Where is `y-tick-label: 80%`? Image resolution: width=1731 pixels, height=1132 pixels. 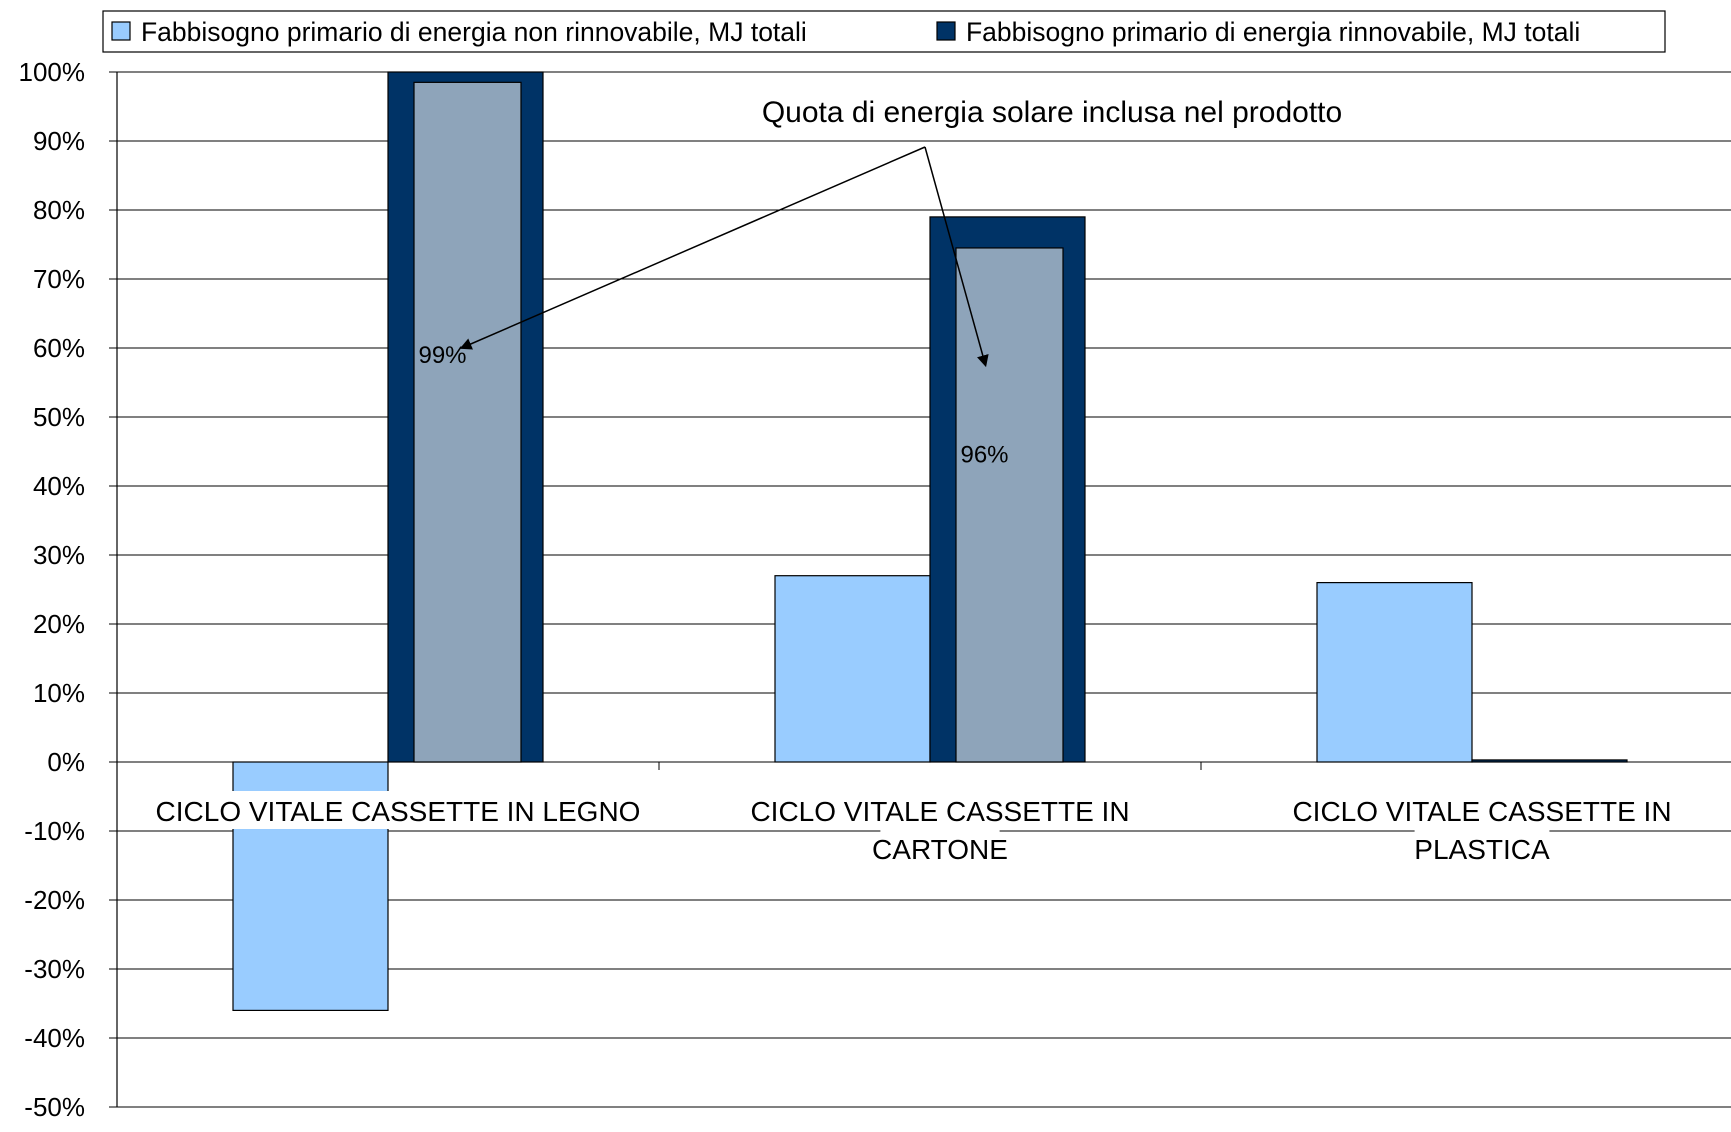 y-tick-label: 80% is located at coordinates (59, 210).